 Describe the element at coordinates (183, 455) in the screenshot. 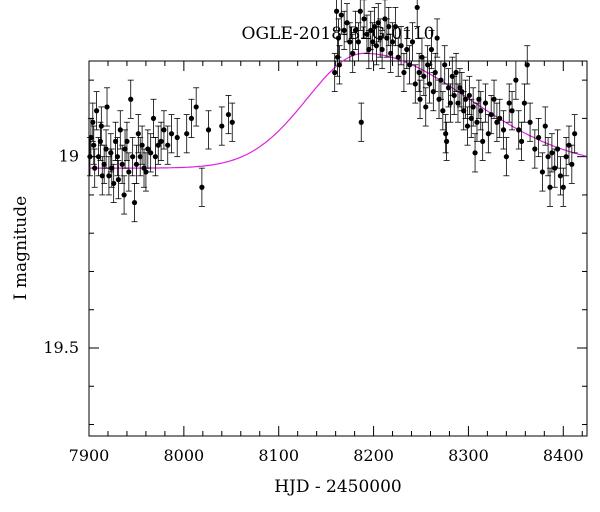

I see `x-tick-label: 8000` at that location.